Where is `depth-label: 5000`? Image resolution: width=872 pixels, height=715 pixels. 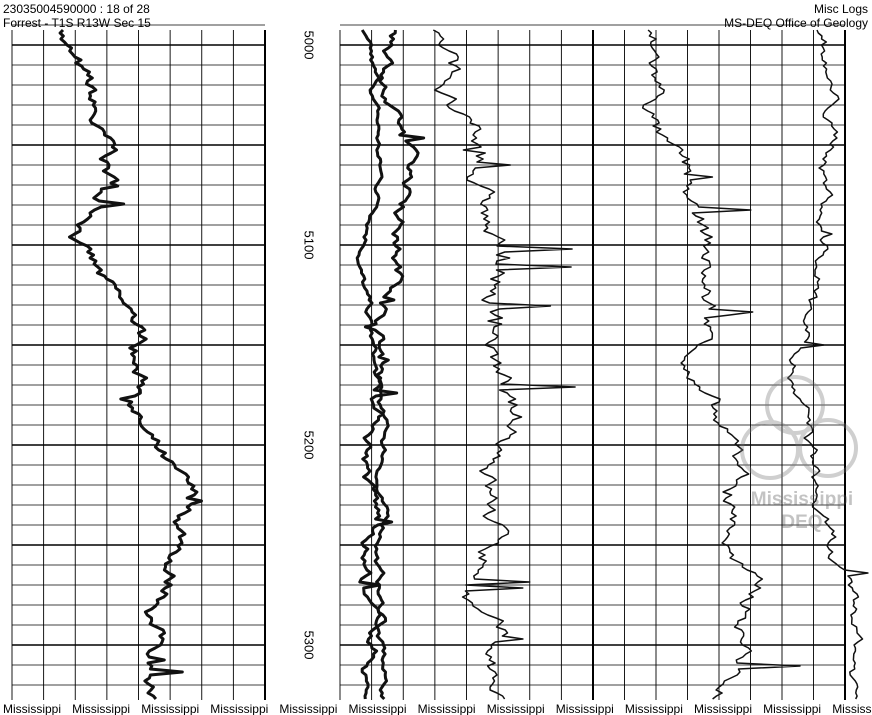 depth-label: 5000 is located at coordinates (309, 45).